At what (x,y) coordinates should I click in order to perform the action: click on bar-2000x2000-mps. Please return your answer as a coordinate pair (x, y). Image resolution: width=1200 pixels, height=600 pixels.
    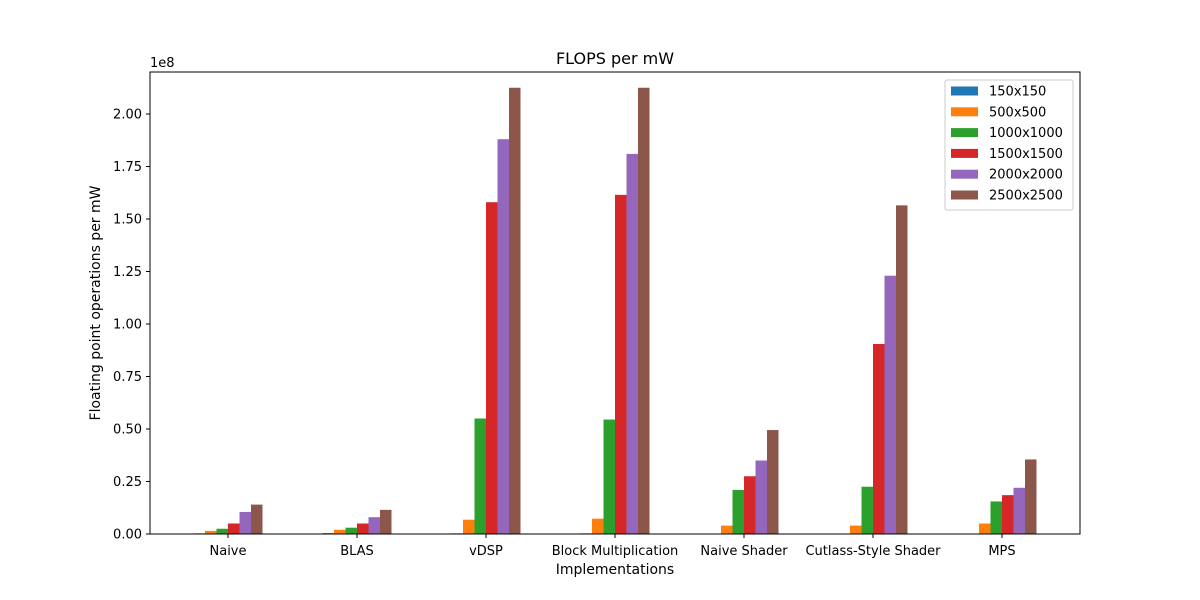
    Looking at the image, I should click on (1019, 510).